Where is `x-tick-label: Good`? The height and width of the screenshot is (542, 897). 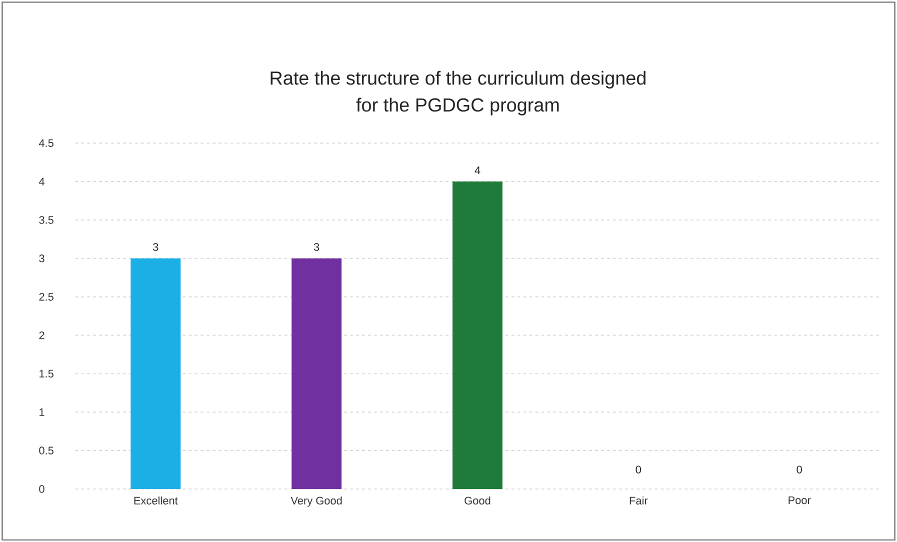 x-tick-label: Good is located at coordinates (477, 500).